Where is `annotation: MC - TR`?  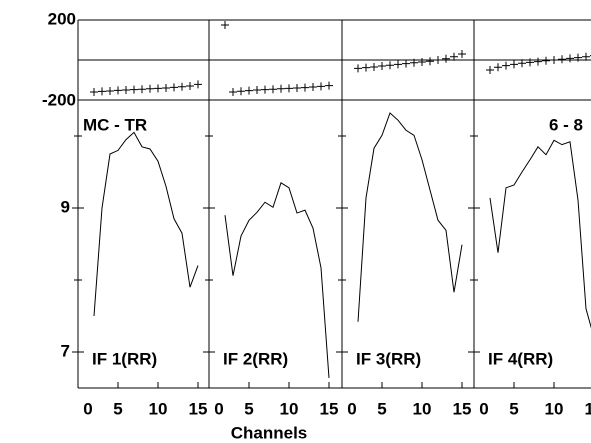
annotation: MC - TR is located at coordinates (115, 124).